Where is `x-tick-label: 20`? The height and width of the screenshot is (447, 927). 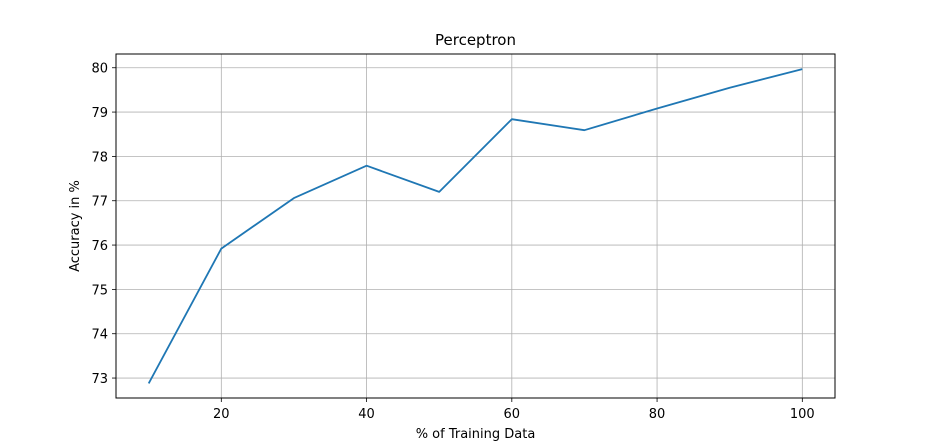 x-tick-label: 20 is located at coordinates (221, 414).